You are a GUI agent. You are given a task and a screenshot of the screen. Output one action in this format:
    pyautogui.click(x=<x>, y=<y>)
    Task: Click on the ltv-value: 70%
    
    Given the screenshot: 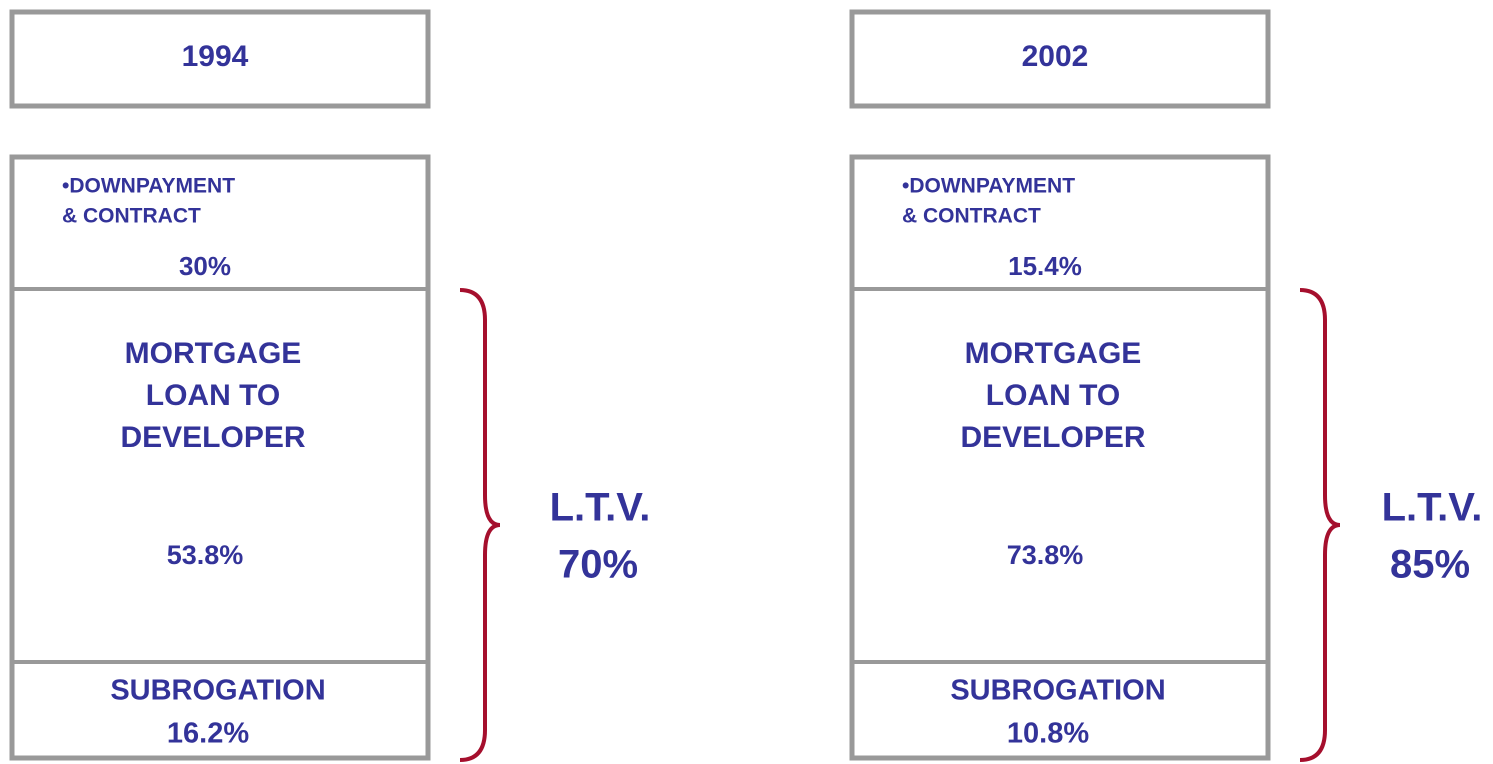 What is the action you would take?
    pyautogui.click(x=598, y=565)
    